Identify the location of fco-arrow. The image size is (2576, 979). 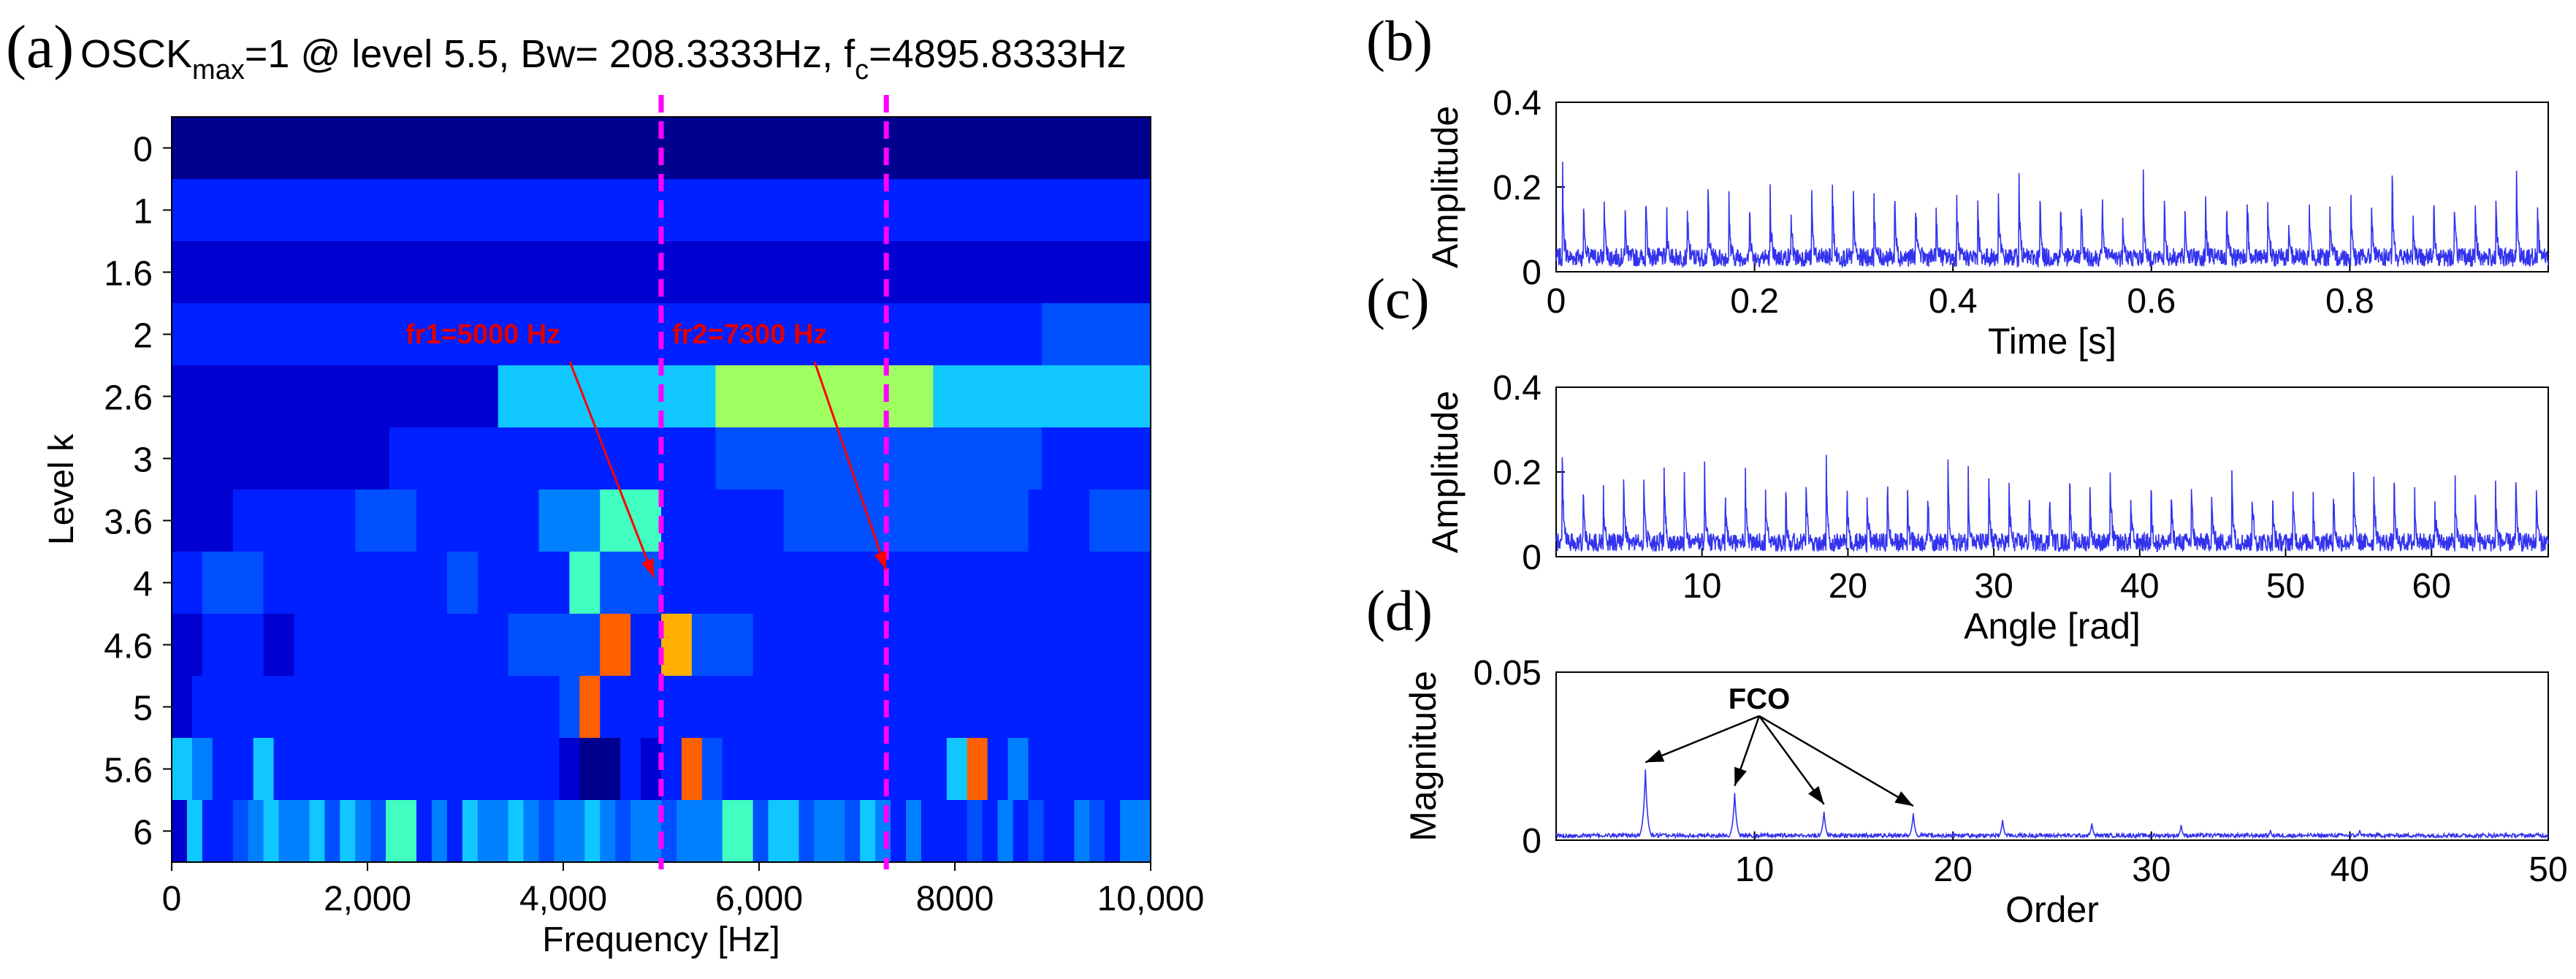
(1836, 761).